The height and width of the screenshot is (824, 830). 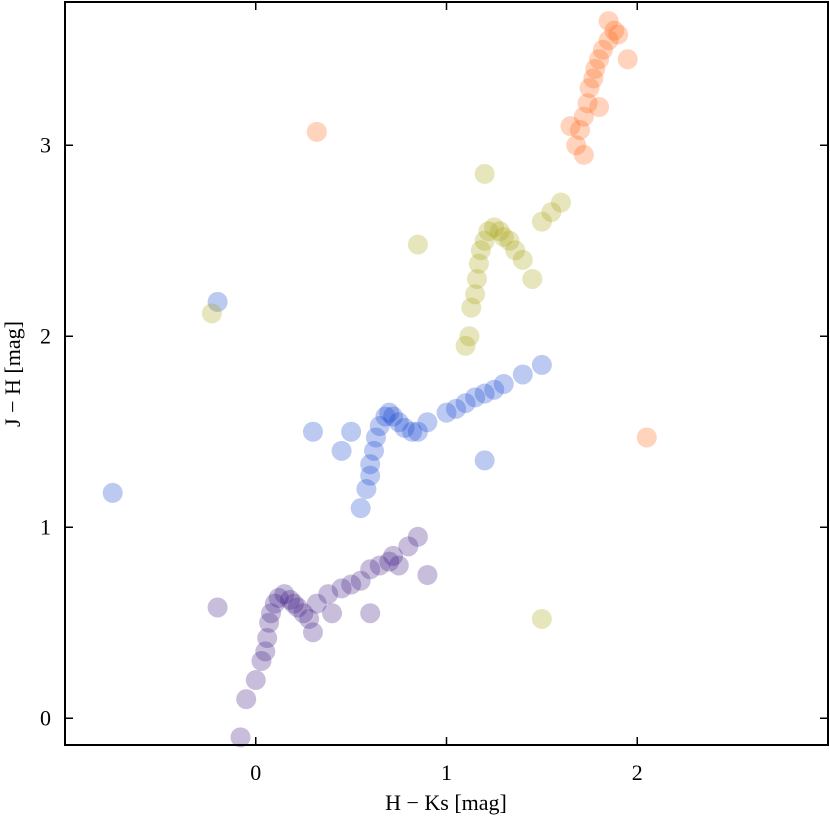 What do you see at coordinates (637, 772) in the screenshot?
I see `x-tick-label: 2` at bounding box center [637, 772].